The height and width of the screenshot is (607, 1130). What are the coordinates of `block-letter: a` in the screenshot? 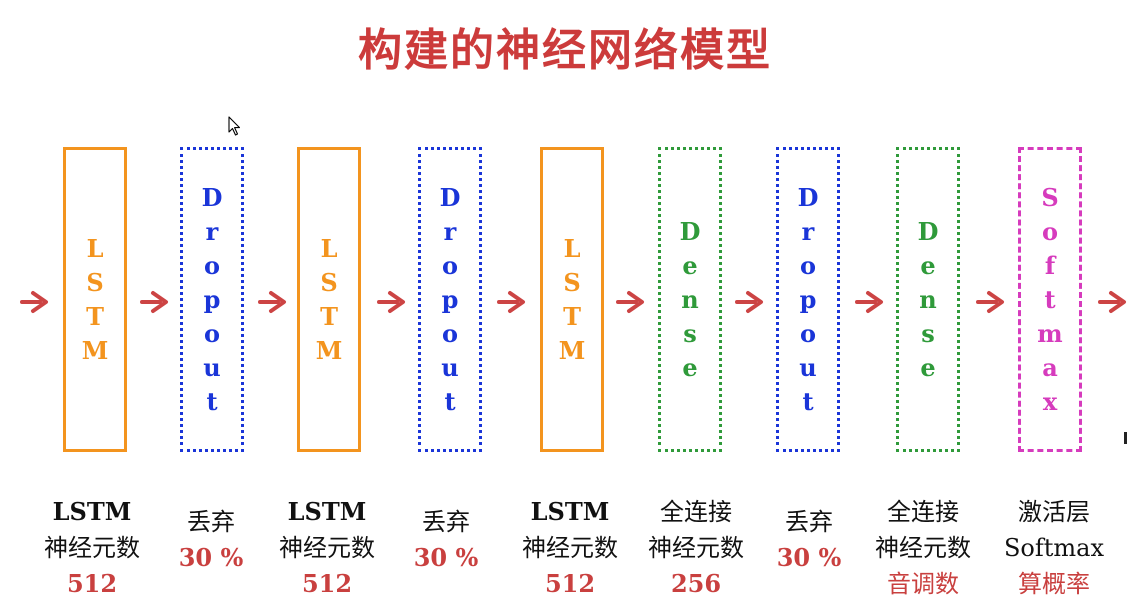 It's located at (1050, 367).